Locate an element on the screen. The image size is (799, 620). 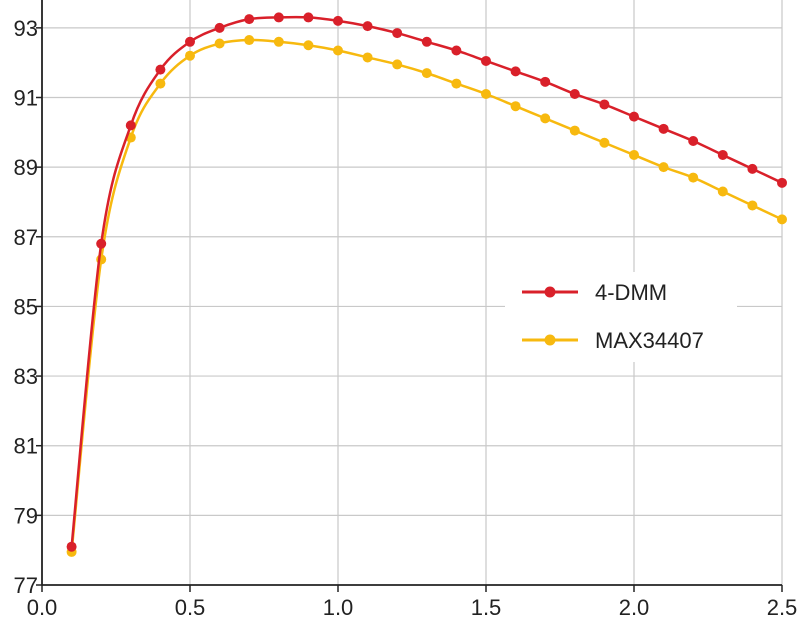
y-tick-label: 85 is located at coordinates (26, 306).